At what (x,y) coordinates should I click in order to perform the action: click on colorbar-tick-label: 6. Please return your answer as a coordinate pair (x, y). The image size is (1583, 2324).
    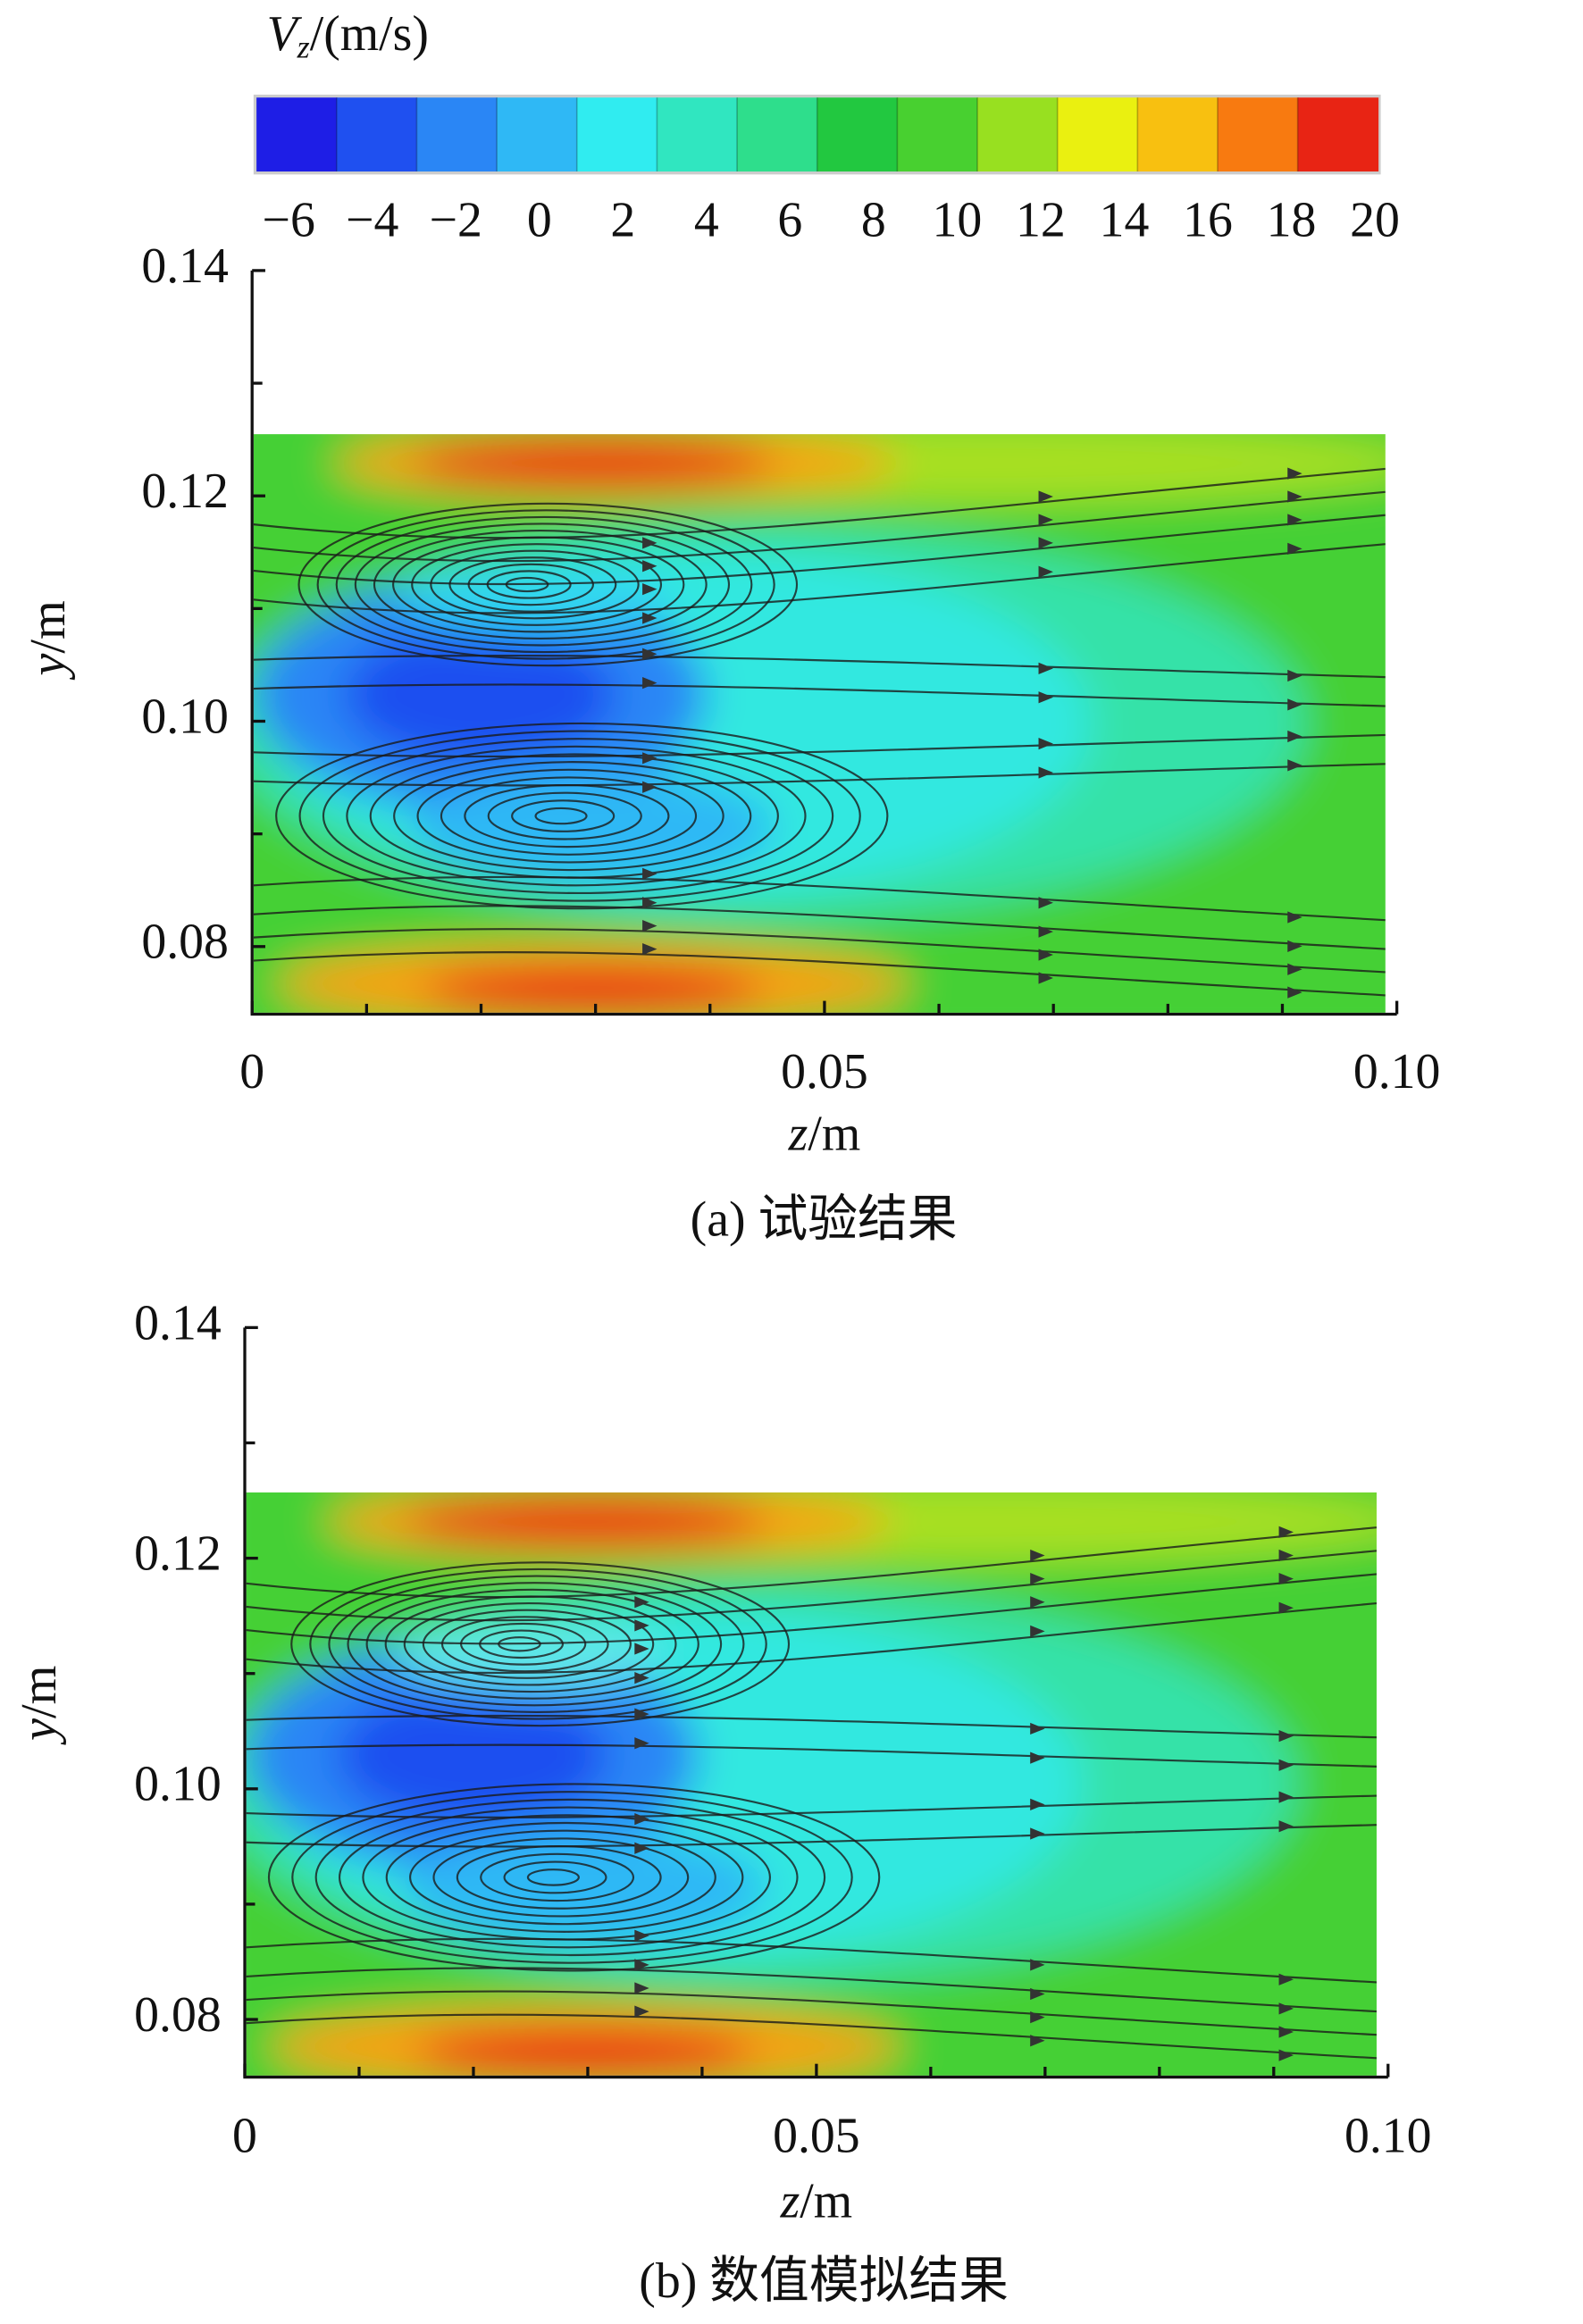
    Looking at the image, I should click on (789, 219).